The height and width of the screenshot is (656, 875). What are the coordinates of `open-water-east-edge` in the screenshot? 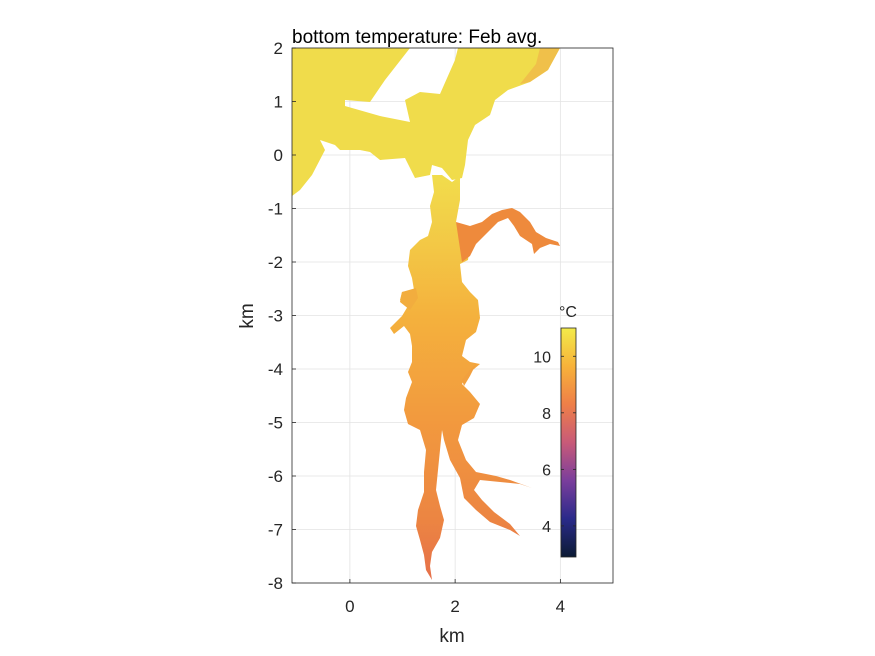 It's located at (540, 66).